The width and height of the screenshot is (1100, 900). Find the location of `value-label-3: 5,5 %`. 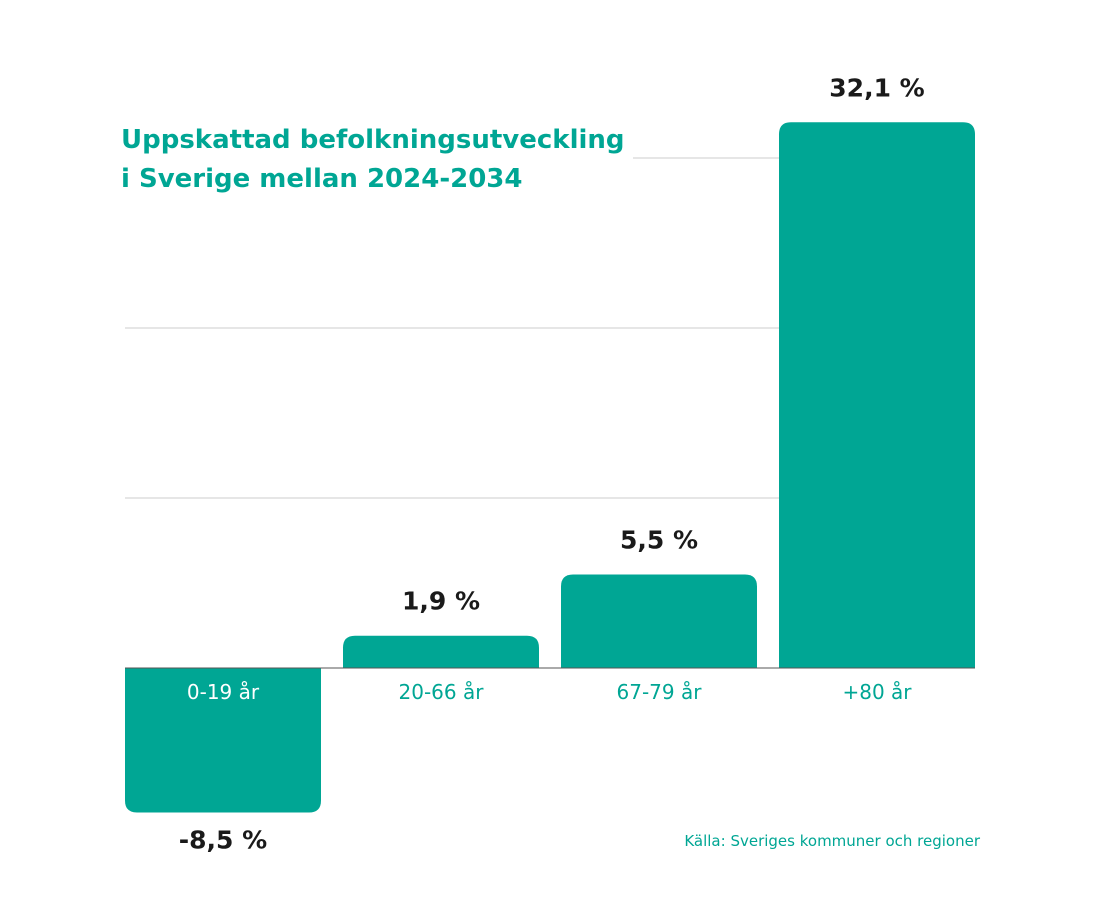

value-label-3: 5,5 % is located at coordinates (659, 540).